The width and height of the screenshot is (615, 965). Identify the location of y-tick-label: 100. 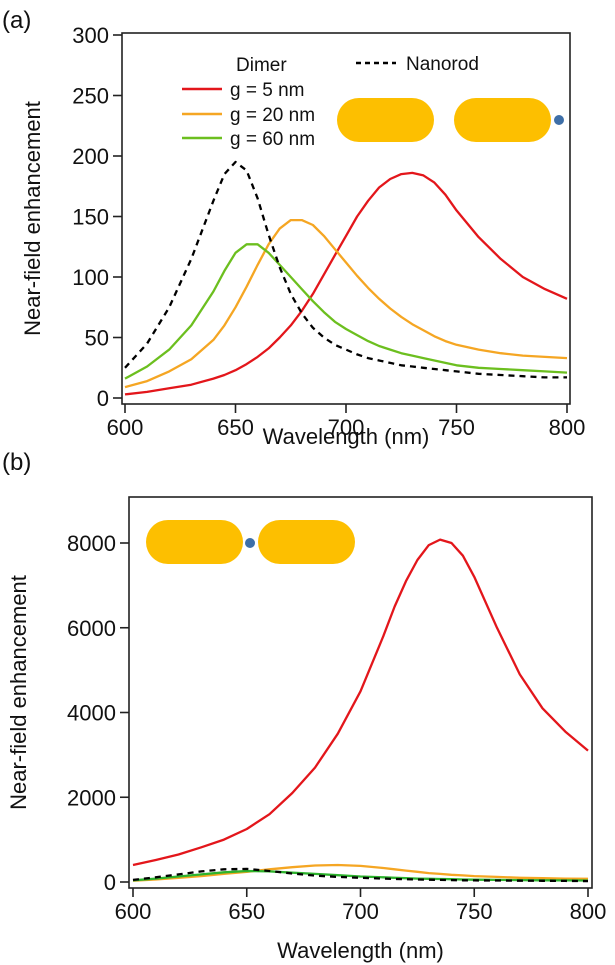
(90, 277).